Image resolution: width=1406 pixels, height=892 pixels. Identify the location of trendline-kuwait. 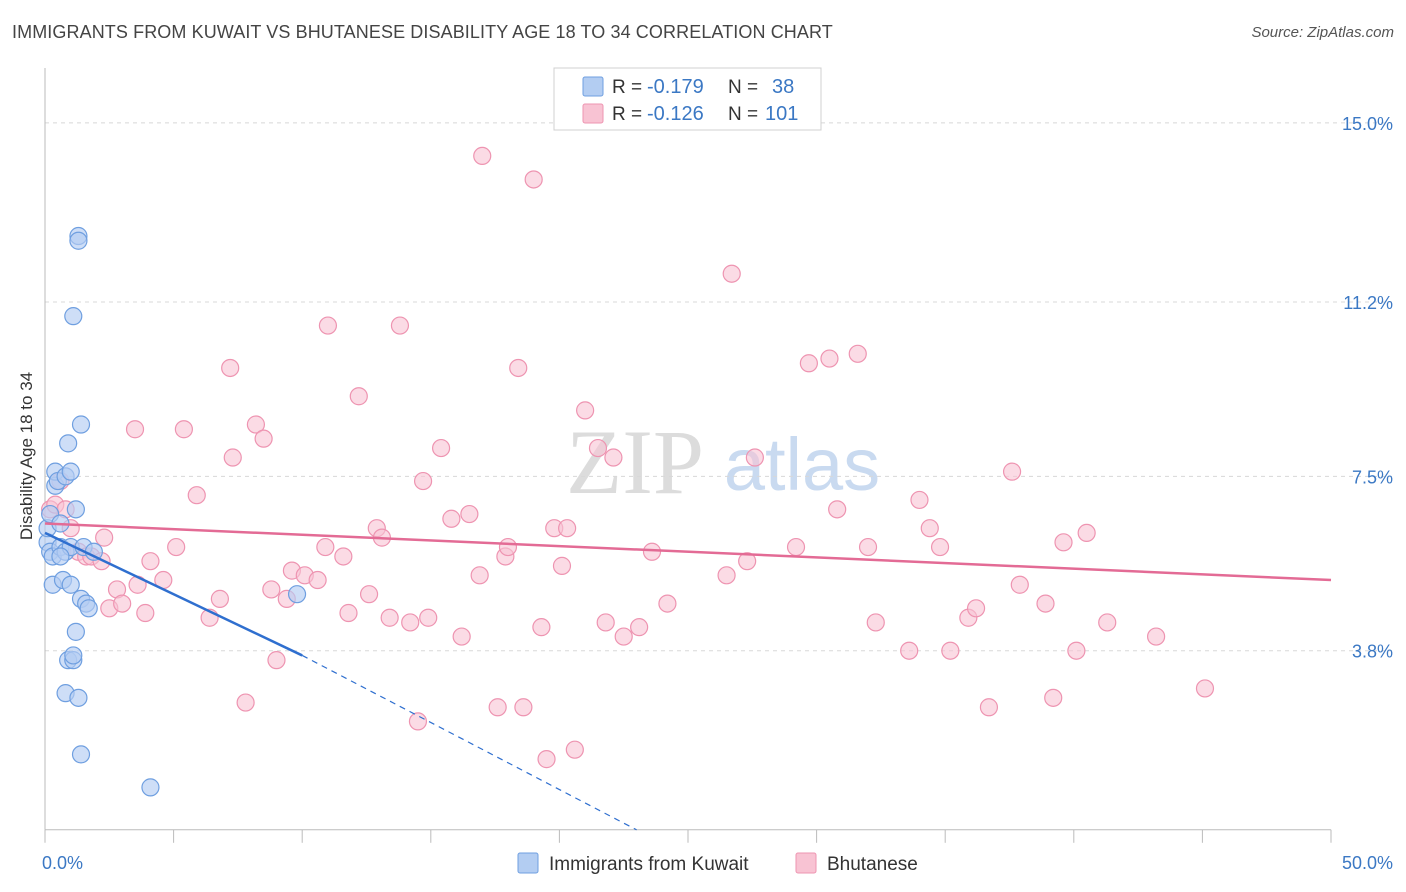
(173, 594).